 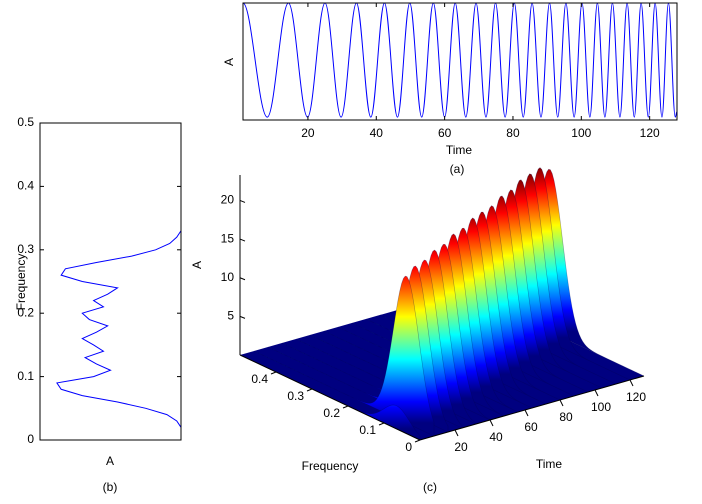 What do you see at coordinates (228, 200) in the screenshot?
I see `z-tick-label: 20` at bounding box center [228, 200].